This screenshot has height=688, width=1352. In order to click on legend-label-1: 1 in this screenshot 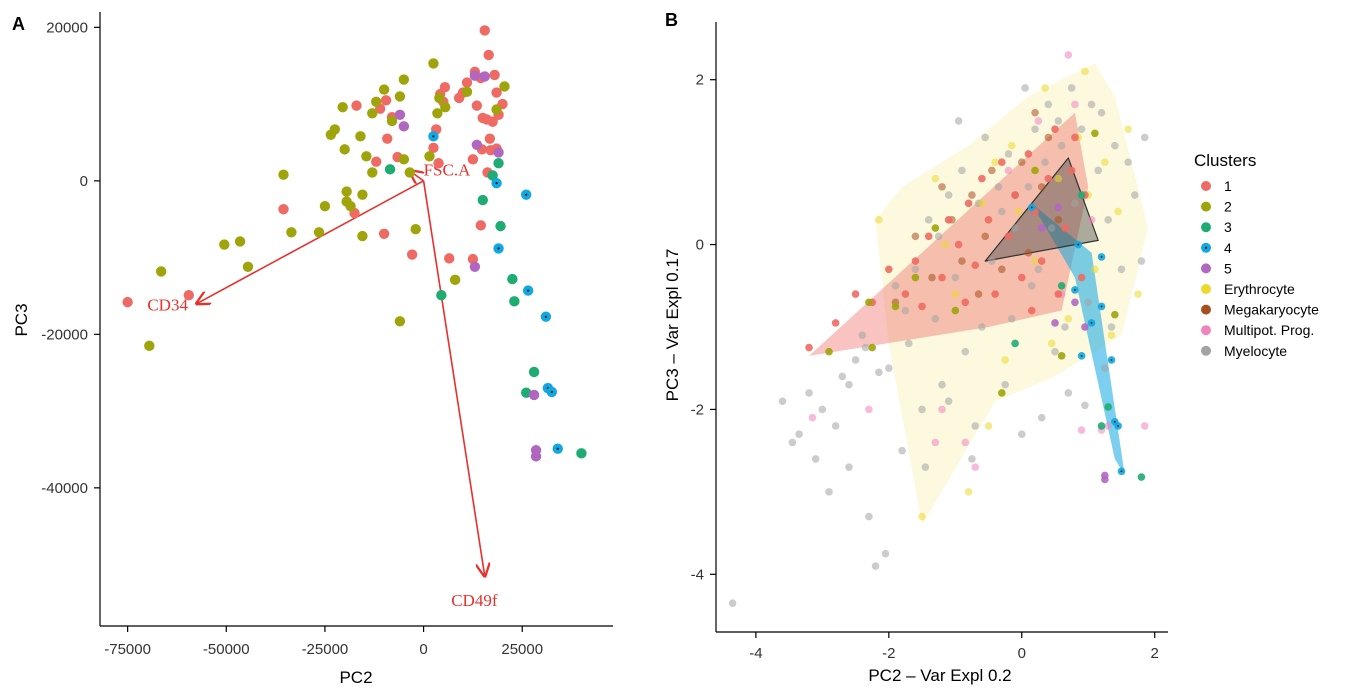, I will do `click(1228, 186)`.